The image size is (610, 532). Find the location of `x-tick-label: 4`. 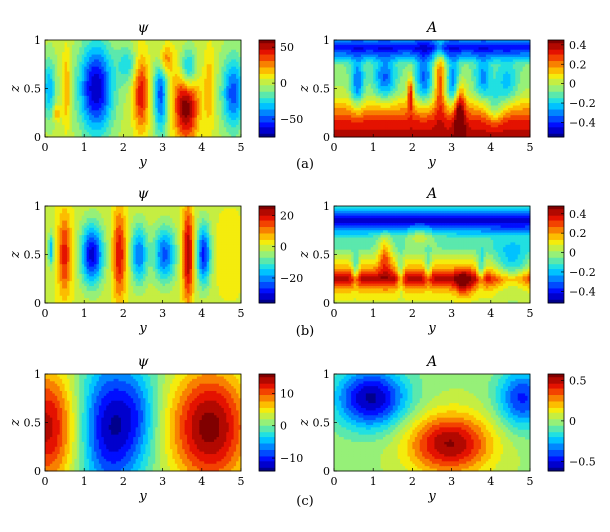

x-tick-label: 4 is located at coordinates (201, 147).